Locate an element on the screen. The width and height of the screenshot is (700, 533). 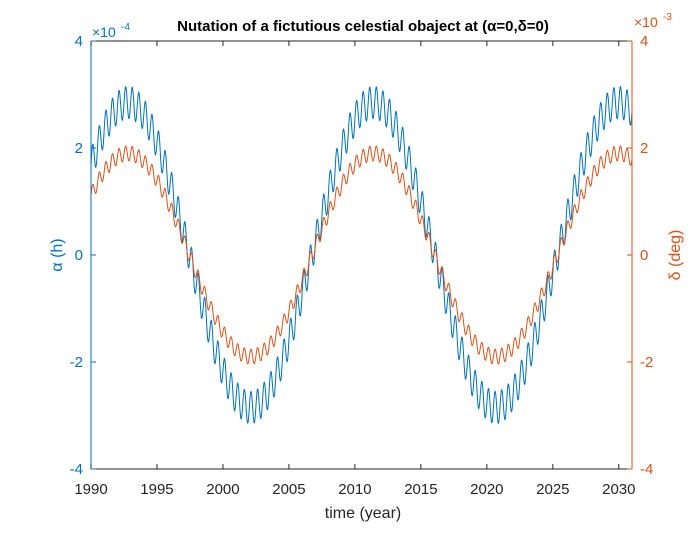
right-y-axis-label: δ (deg) is located at coordinates (675, 255).